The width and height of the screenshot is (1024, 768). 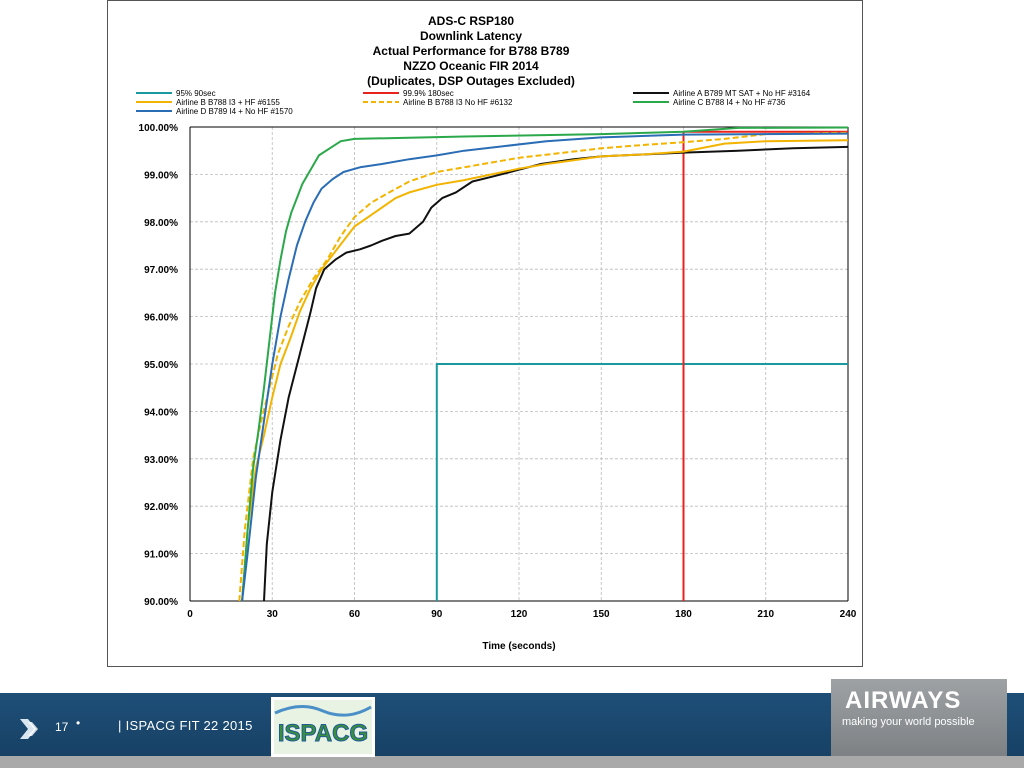 I want to click on x-tick-label: 0, so click(x=190, y=614).